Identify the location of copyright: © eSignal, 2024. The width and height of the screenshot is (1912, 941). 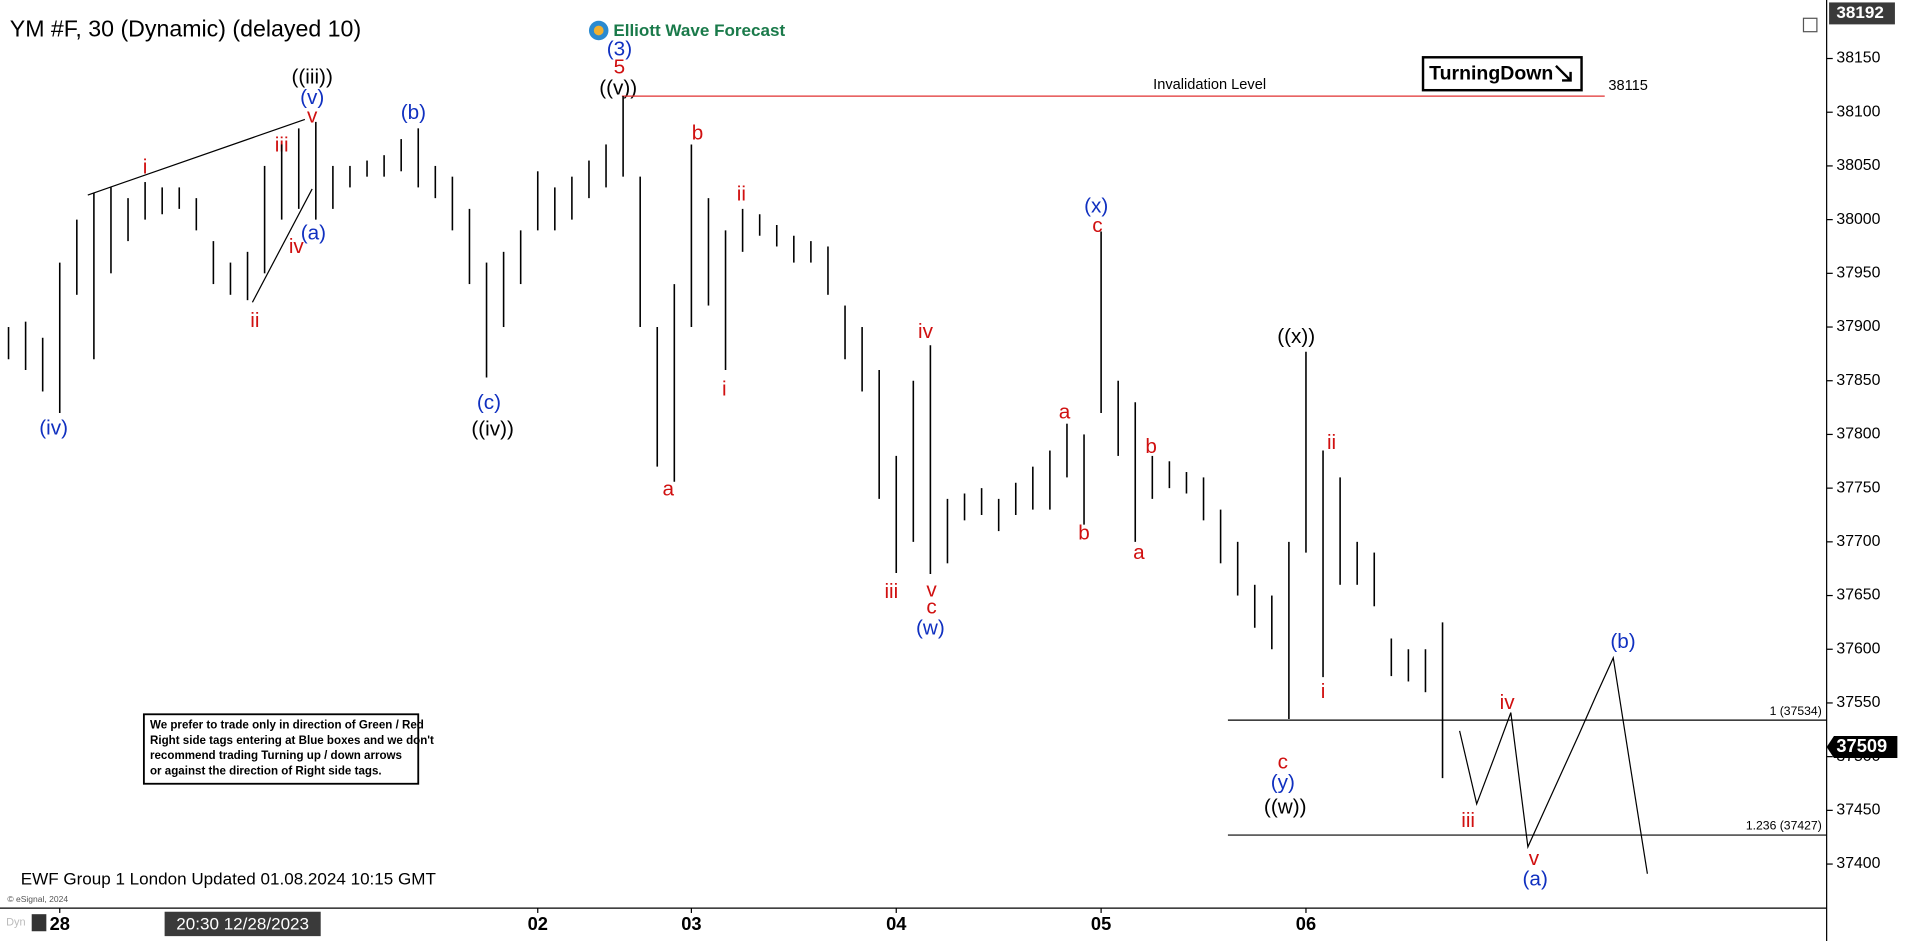
(37, 899).